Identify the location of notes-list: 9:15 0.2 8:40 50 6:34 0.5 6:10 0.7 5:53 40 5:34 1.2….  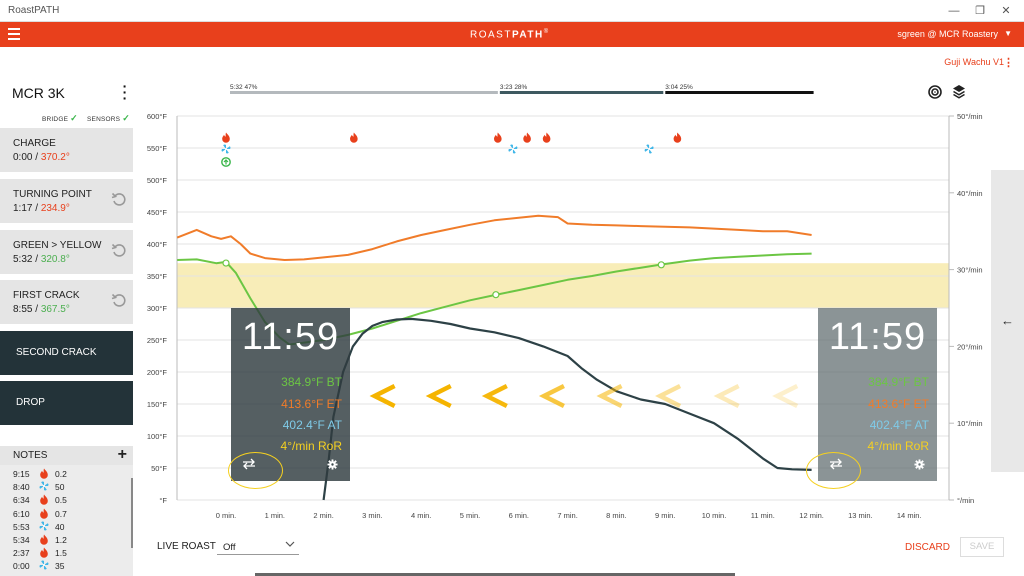
(66, 520).